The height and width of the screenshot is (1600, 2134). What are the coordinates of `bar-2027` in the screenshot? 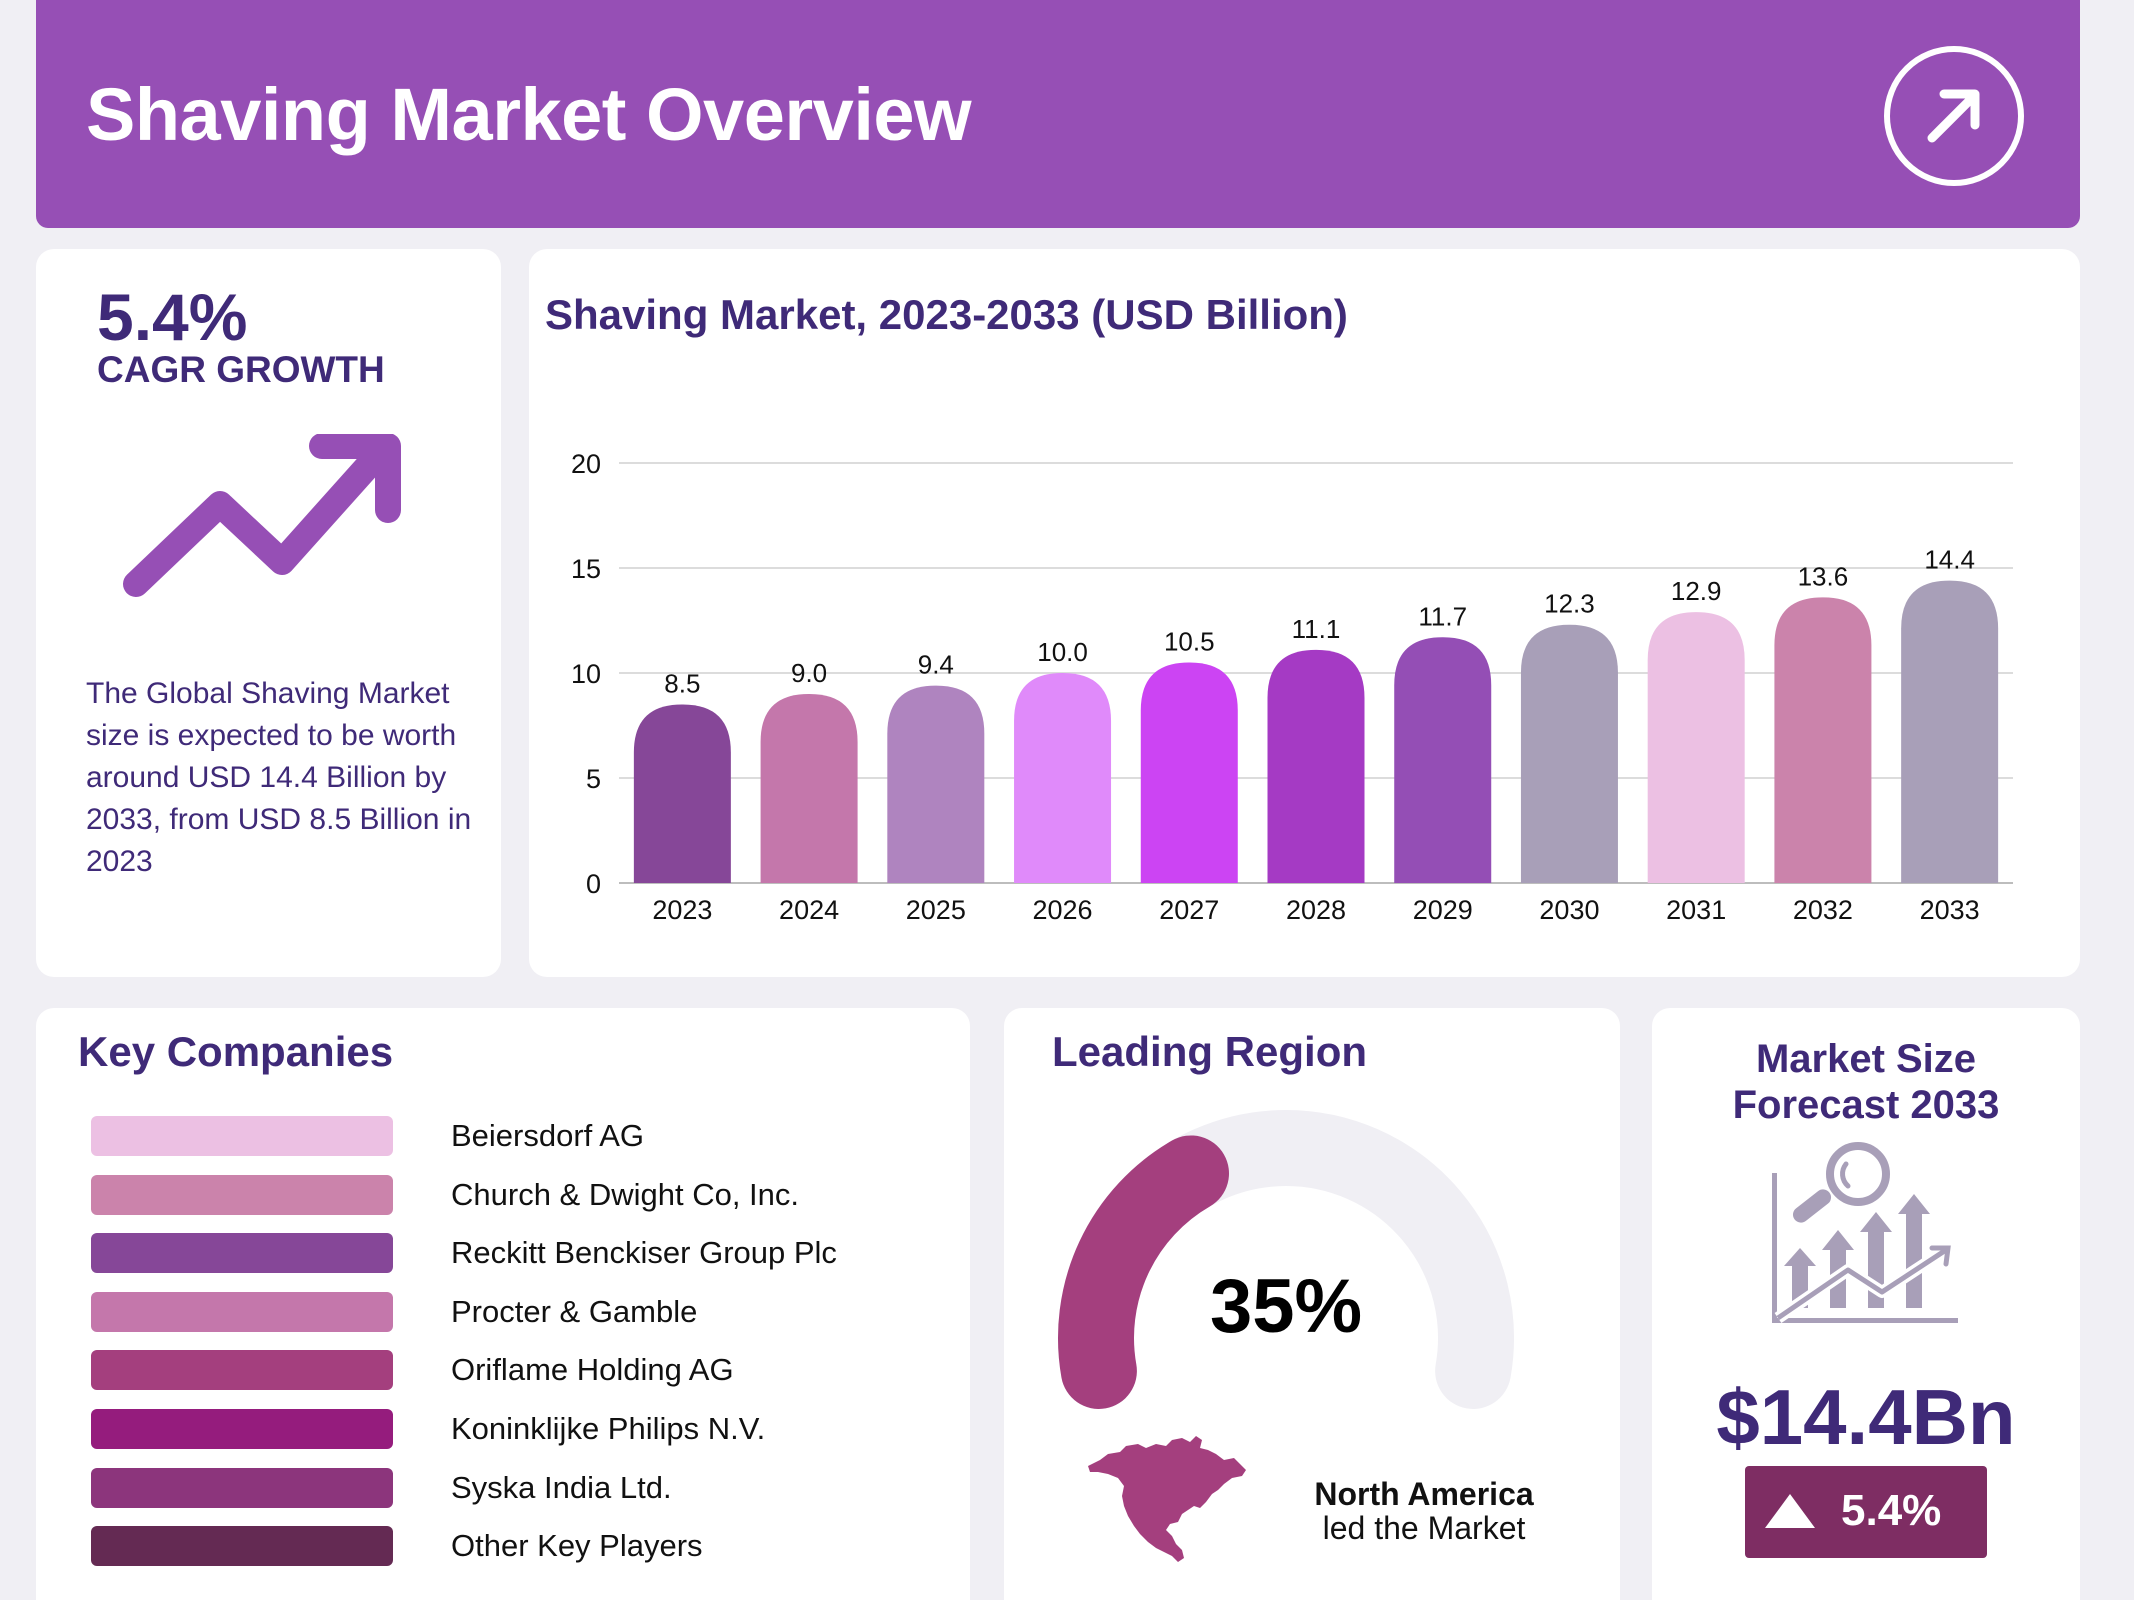 It's located at (1189, 772).